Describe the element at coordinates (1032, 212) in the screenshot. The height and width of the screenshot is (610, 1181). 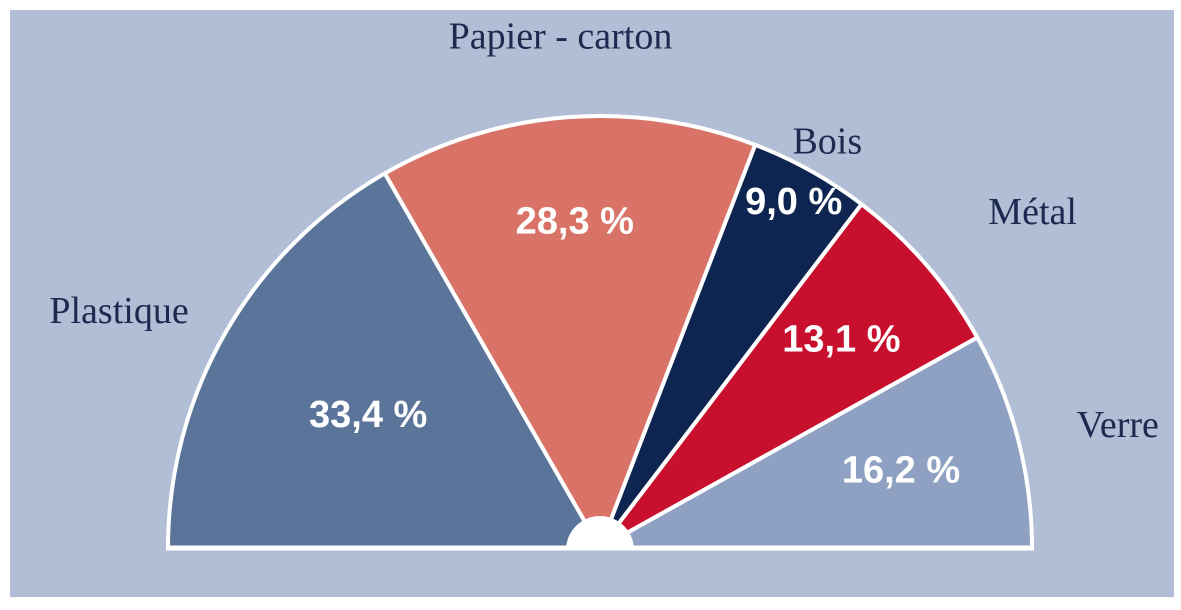
I see `category-label-metal: Métal` at that location.